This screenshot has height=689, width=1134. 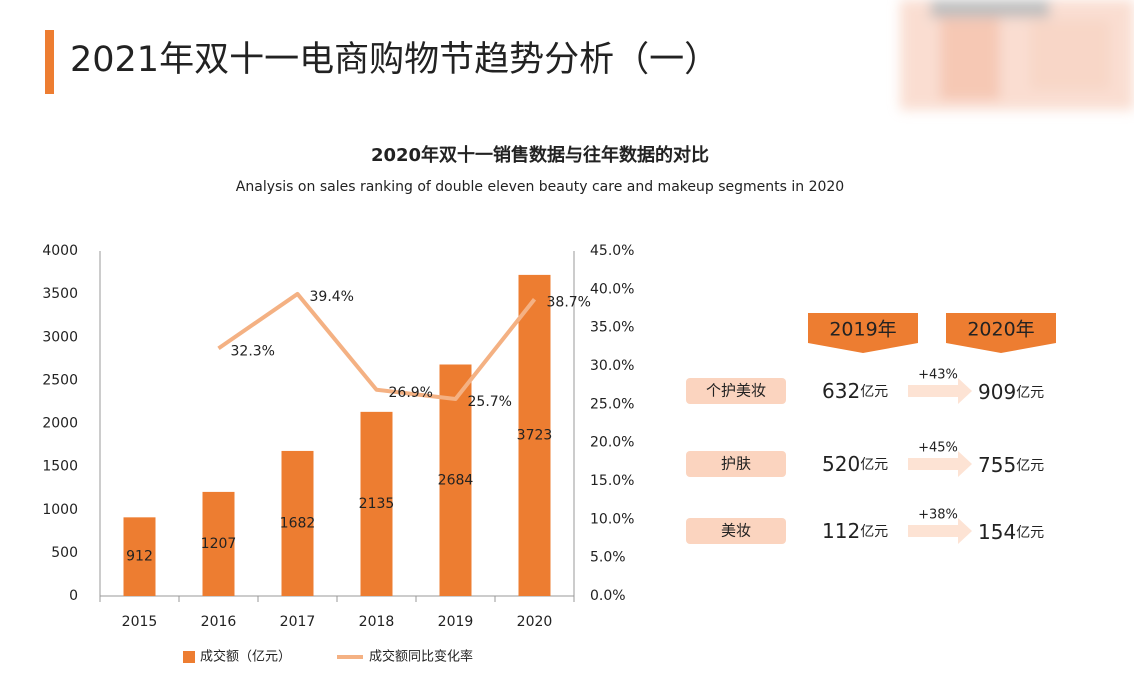 I want to click on y2-tick-label: 45.0%, so click(x=612, y=251).